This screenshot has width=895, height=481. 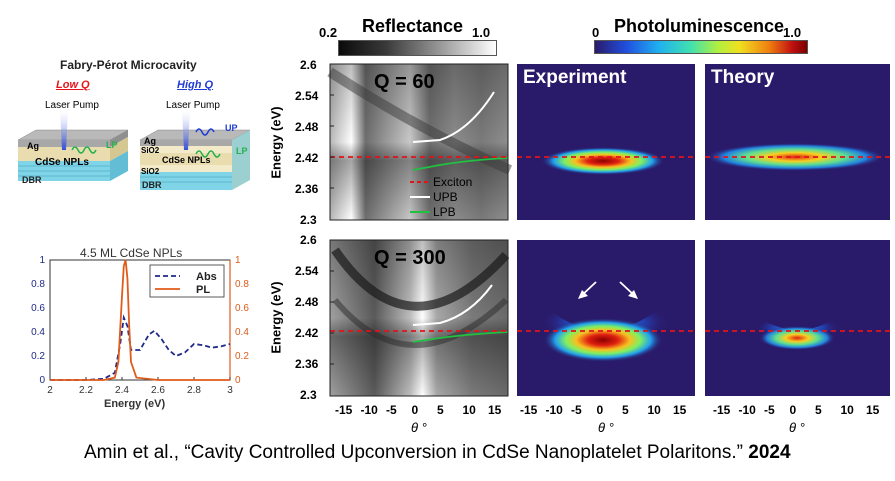 What do you see at coordinates (42, 380) in the screenshot?
I see `spectrum-ytick-left: 0` at bounding box center [42, 380].